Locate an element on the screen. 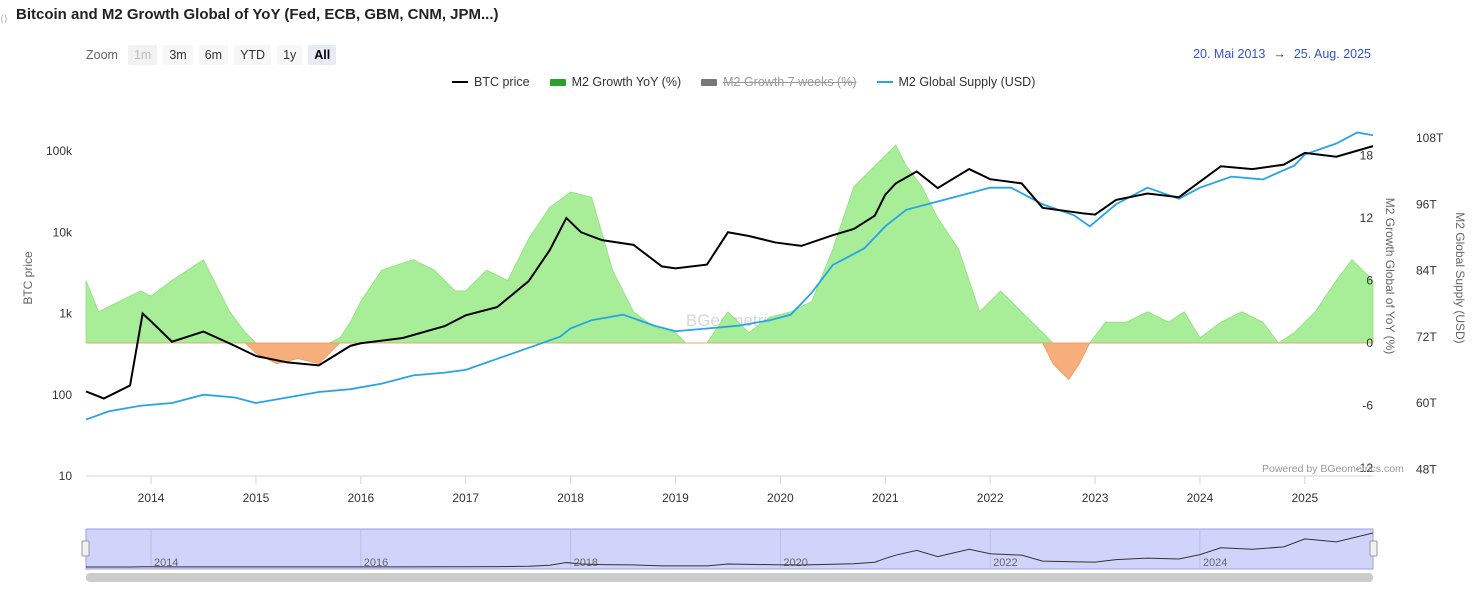 Image resolution: width=1483 pixels, height=591 pixels. zoom-all-button: All is located at coordinates (322, 55).